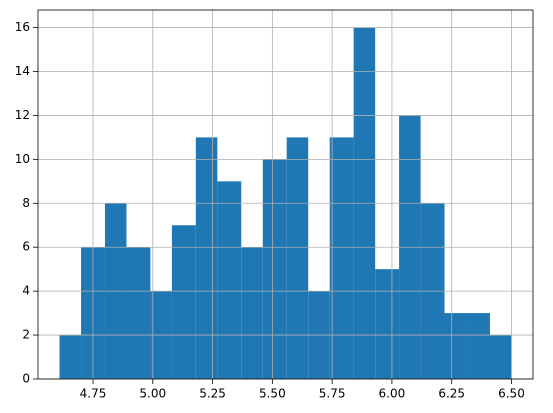 Image resolution: width=553 pixels, height=413 pixels. Describe the element at coordinates (22, 71) in the screenshot. I see `y-tick-label: 14` at that location.